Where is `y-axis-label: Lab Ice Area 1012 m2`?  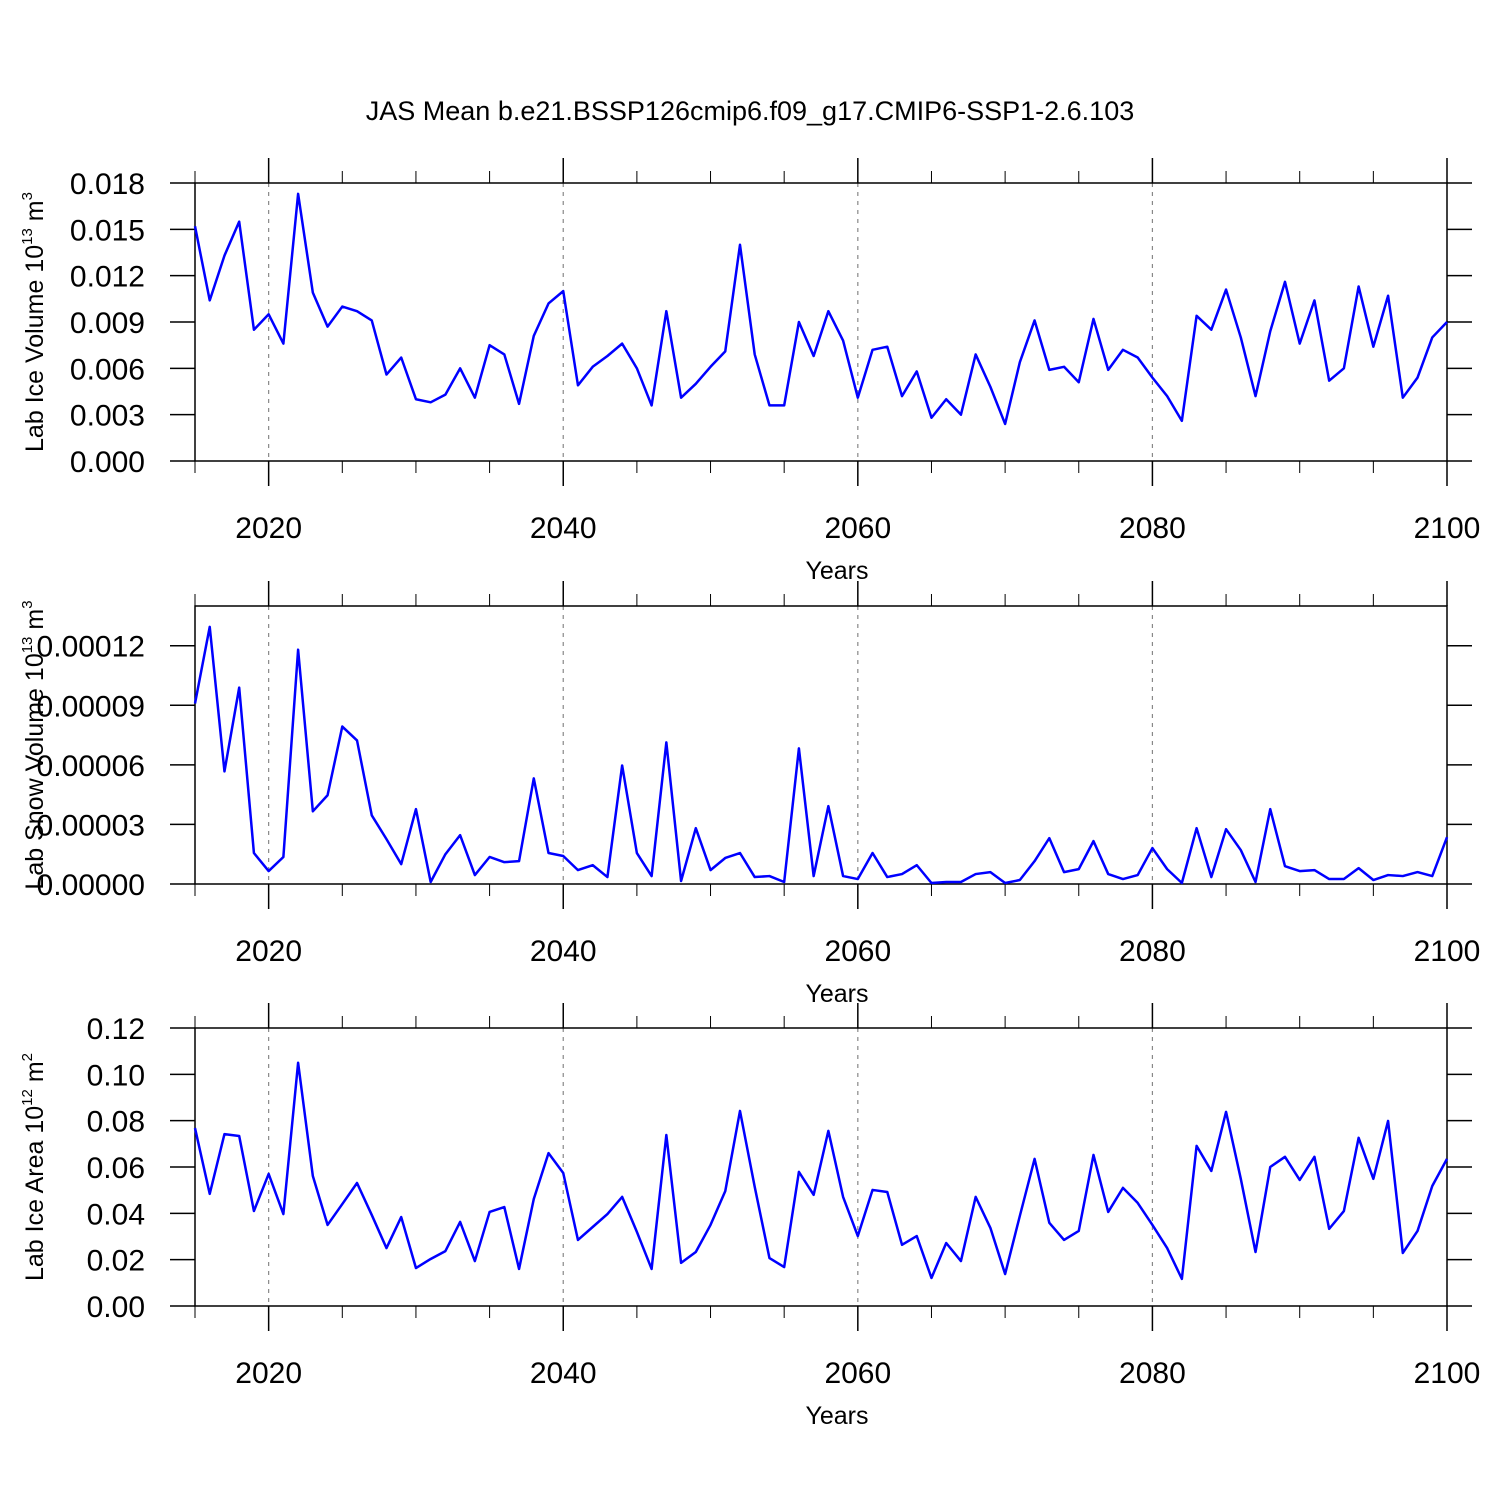
y-axis-label: Lab Ice Area 1012 m2 is located at coordinates (34, 1167).